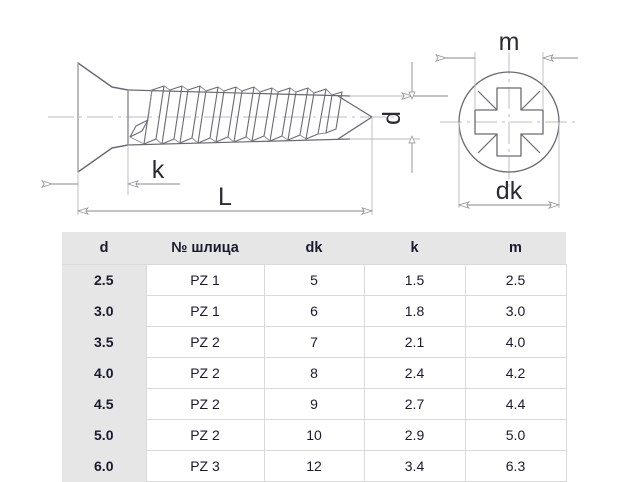 Image resolution: width=640 pixels, height=482 pixels. I want to click on cell-k: 3.4, so click(414, 466).